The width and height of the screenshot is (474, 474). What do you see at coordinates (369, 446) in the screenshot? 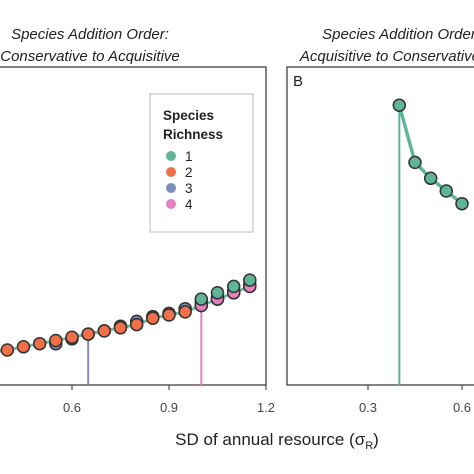
I see `x-axis-label-sub: R` at bounding box center [369, 446].